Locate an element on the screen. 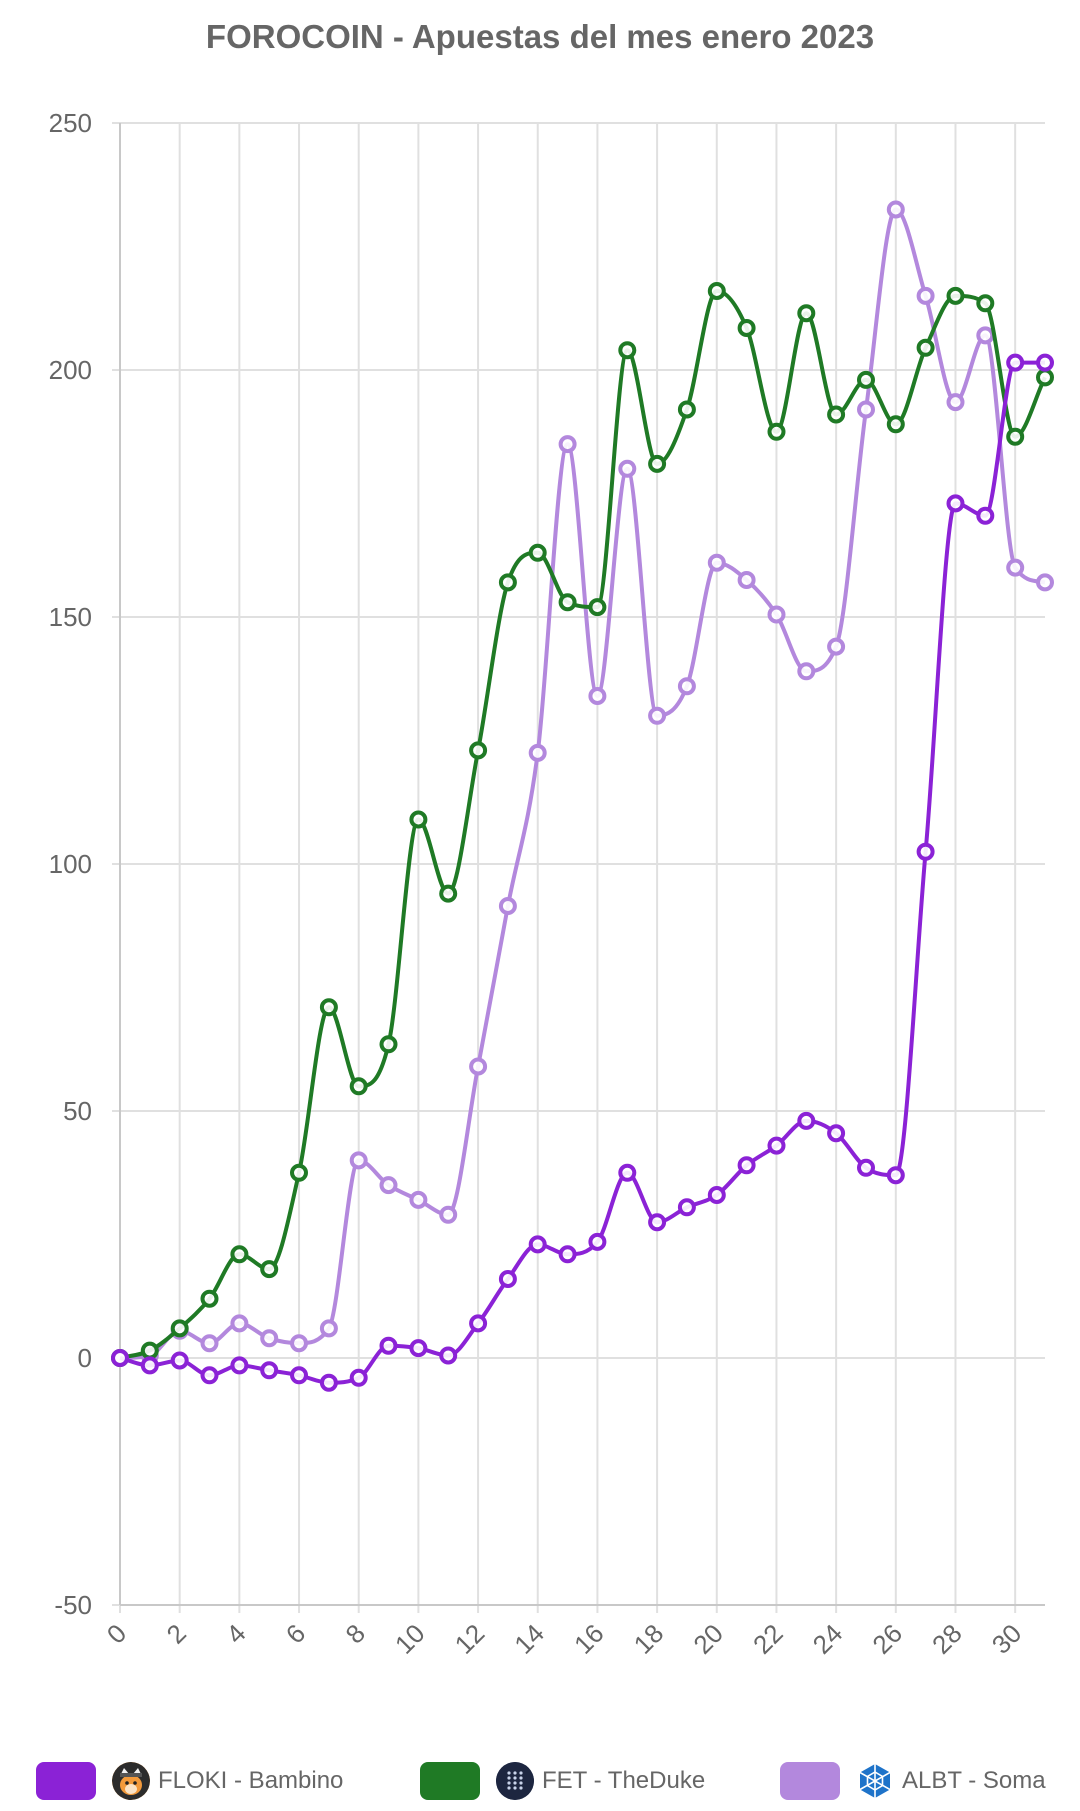 This screenshot has height=1811, width=1080. legend-item-albt: ALBT - Soma is located at coordinates (913, 1781).